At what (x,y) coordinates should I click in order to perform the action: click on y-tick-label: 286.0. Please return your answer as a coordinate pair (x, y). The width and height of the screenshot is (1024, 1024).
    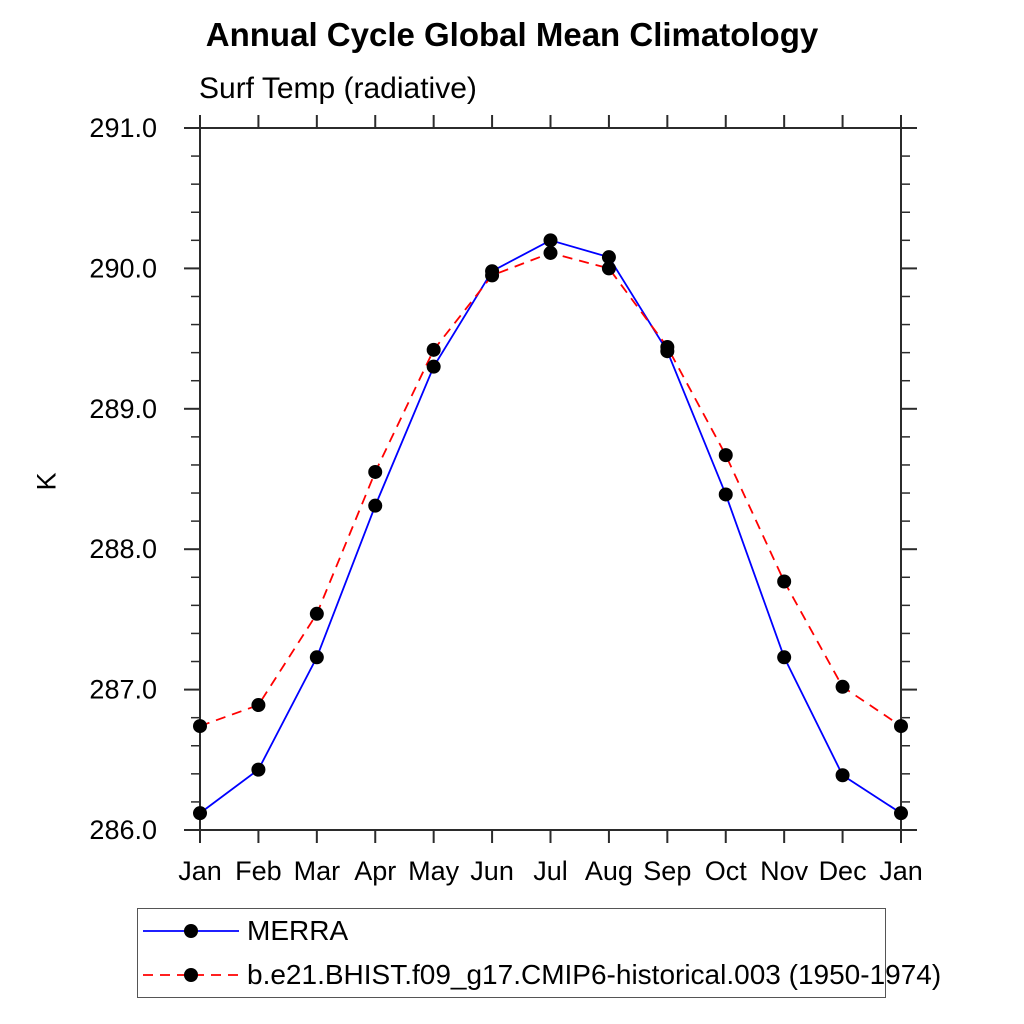
    Looking at the image, I should click on (123, 830).